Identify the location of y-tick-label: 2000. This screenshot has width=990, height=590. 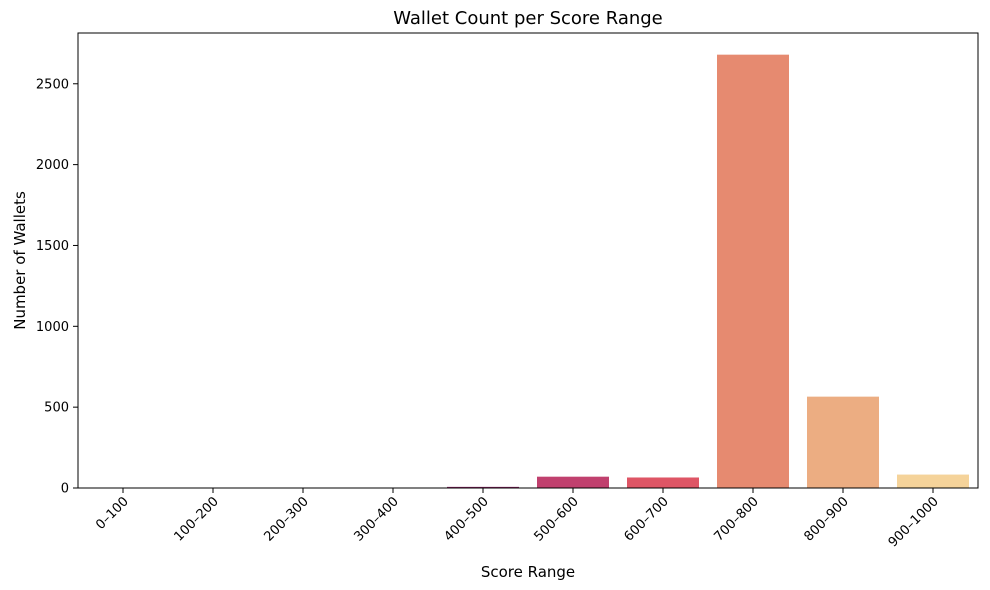
(52, 165).